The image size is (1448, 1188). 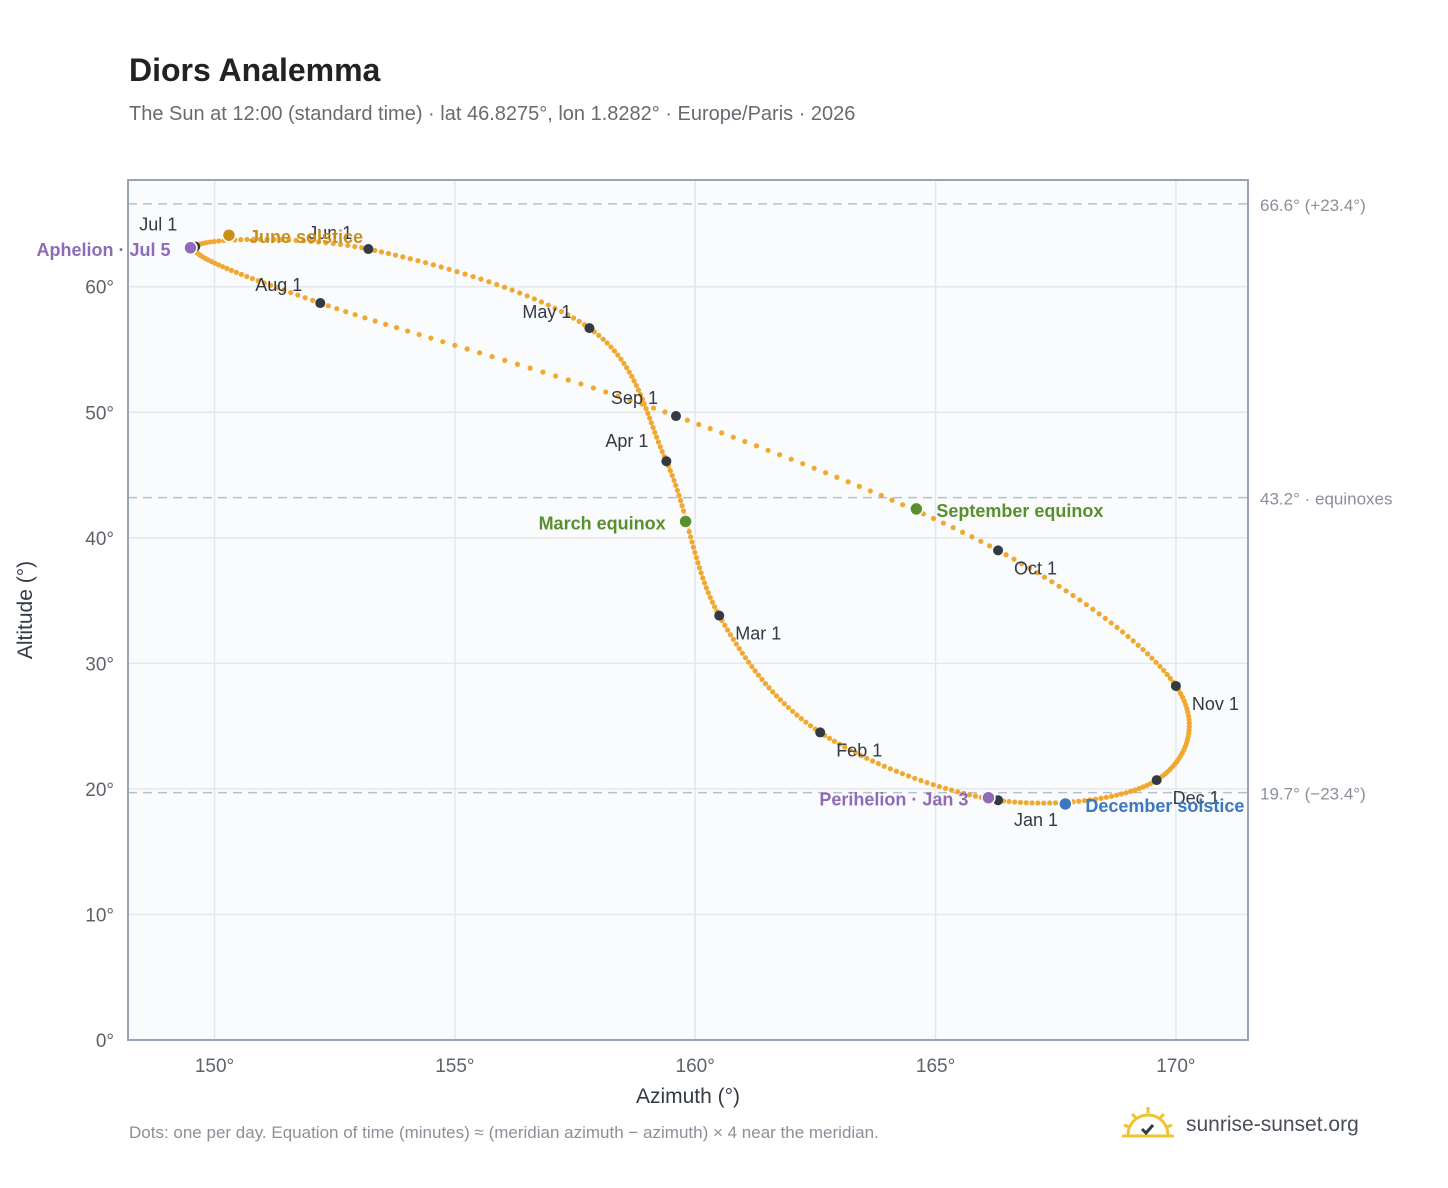 What do you see at coordinates (1326, 499) in the screenshot?
I see `reference-line-label: 43.2° · equinoxes` at bounding box center [1326, 499].